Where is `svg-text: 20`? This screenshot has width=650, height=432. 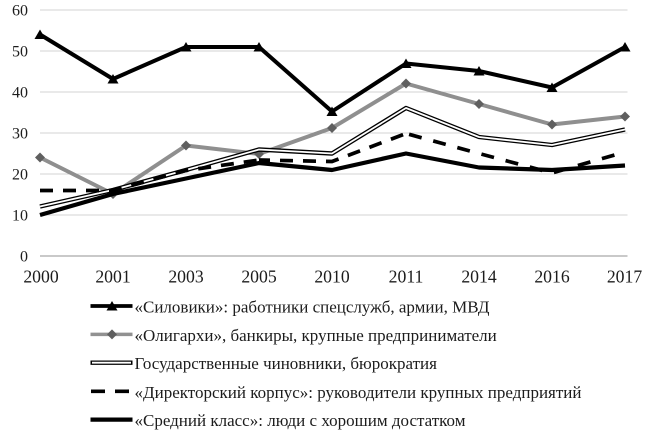 svg-text: 20 is located at coordinates (20, 174).